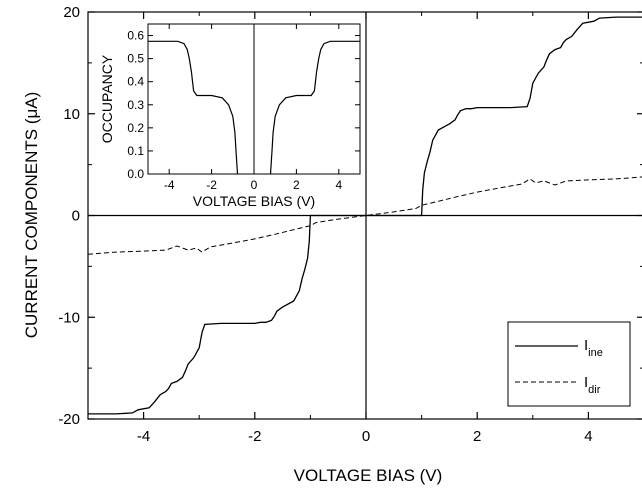  What do you see at coordinates (71, 12) in the screenshot?
I see `y-tick-label: 20` at bounding box center [71, 12].